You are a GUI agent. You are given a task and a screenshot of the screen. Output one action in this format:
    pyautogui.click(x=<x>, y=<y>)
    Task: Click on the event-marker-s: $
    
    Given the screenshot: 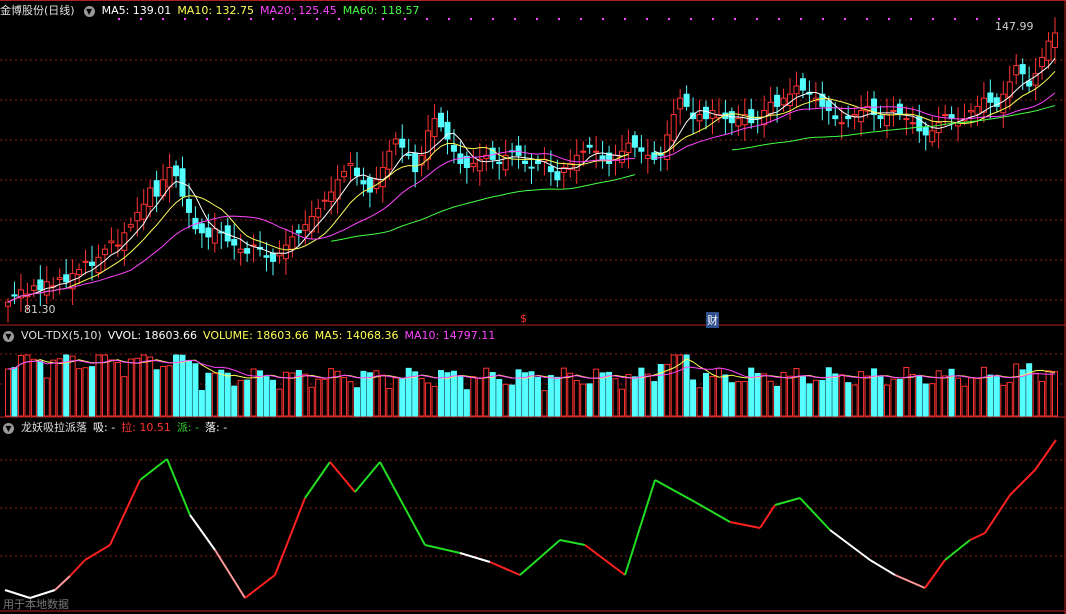 What is the action you would take?
    pyautogui.click(x=523, y=318)
    